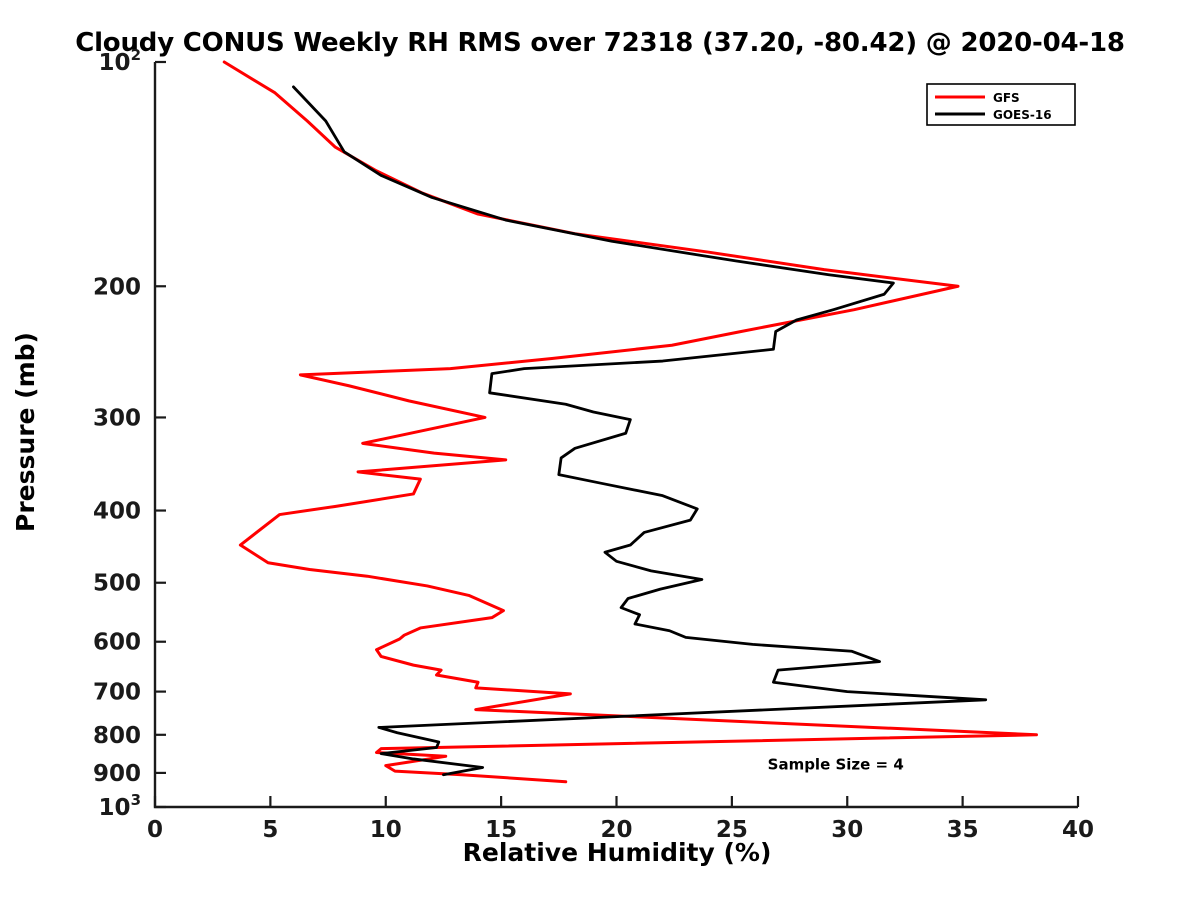 Image resolution: width=1200 pixels, height=900 pixels. What do you see at coordinates (1078, 830) in the screenshot?
I see `x-tick-label: 40` at bounding box center [1078, 830].